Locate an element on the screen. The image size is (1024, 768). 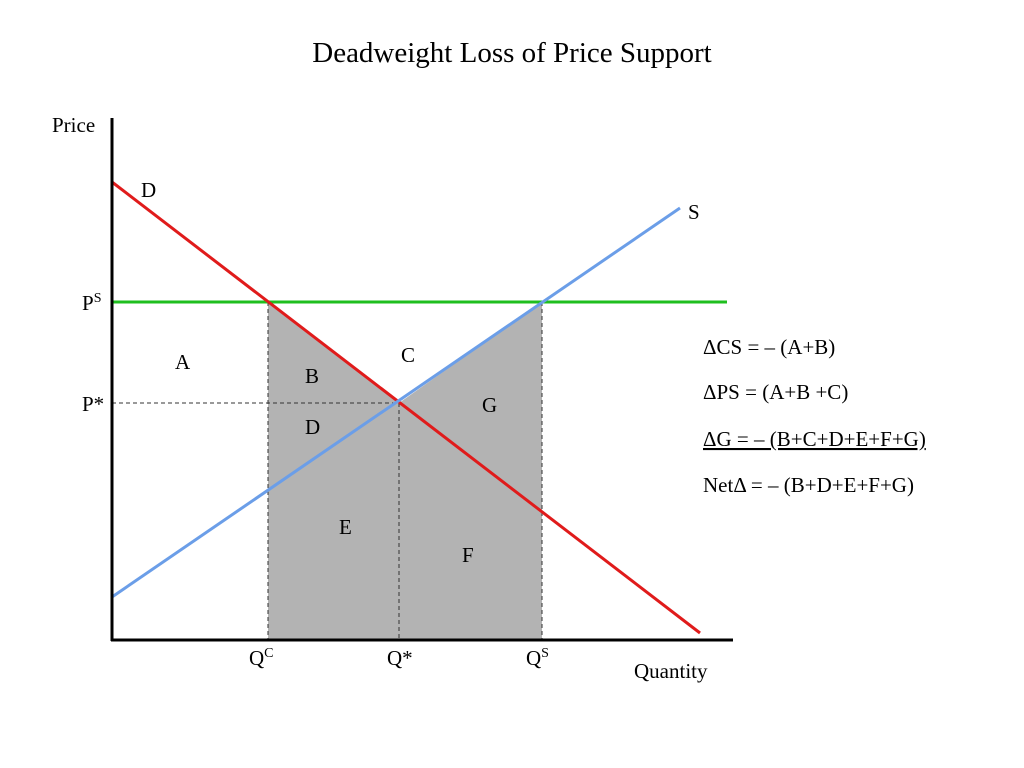
region-label: A is located at coordinates (183, 362).